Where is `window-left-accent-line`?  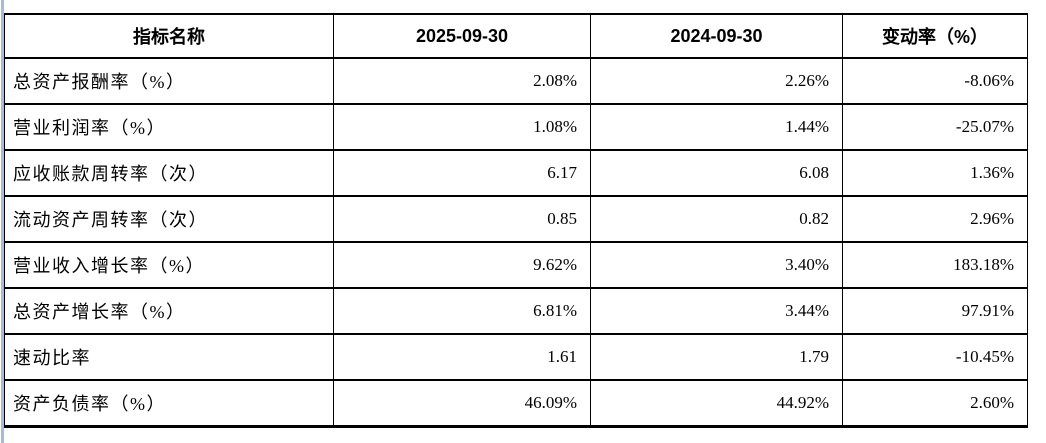
window-left-accent-line is located at coordinates (2, 221).